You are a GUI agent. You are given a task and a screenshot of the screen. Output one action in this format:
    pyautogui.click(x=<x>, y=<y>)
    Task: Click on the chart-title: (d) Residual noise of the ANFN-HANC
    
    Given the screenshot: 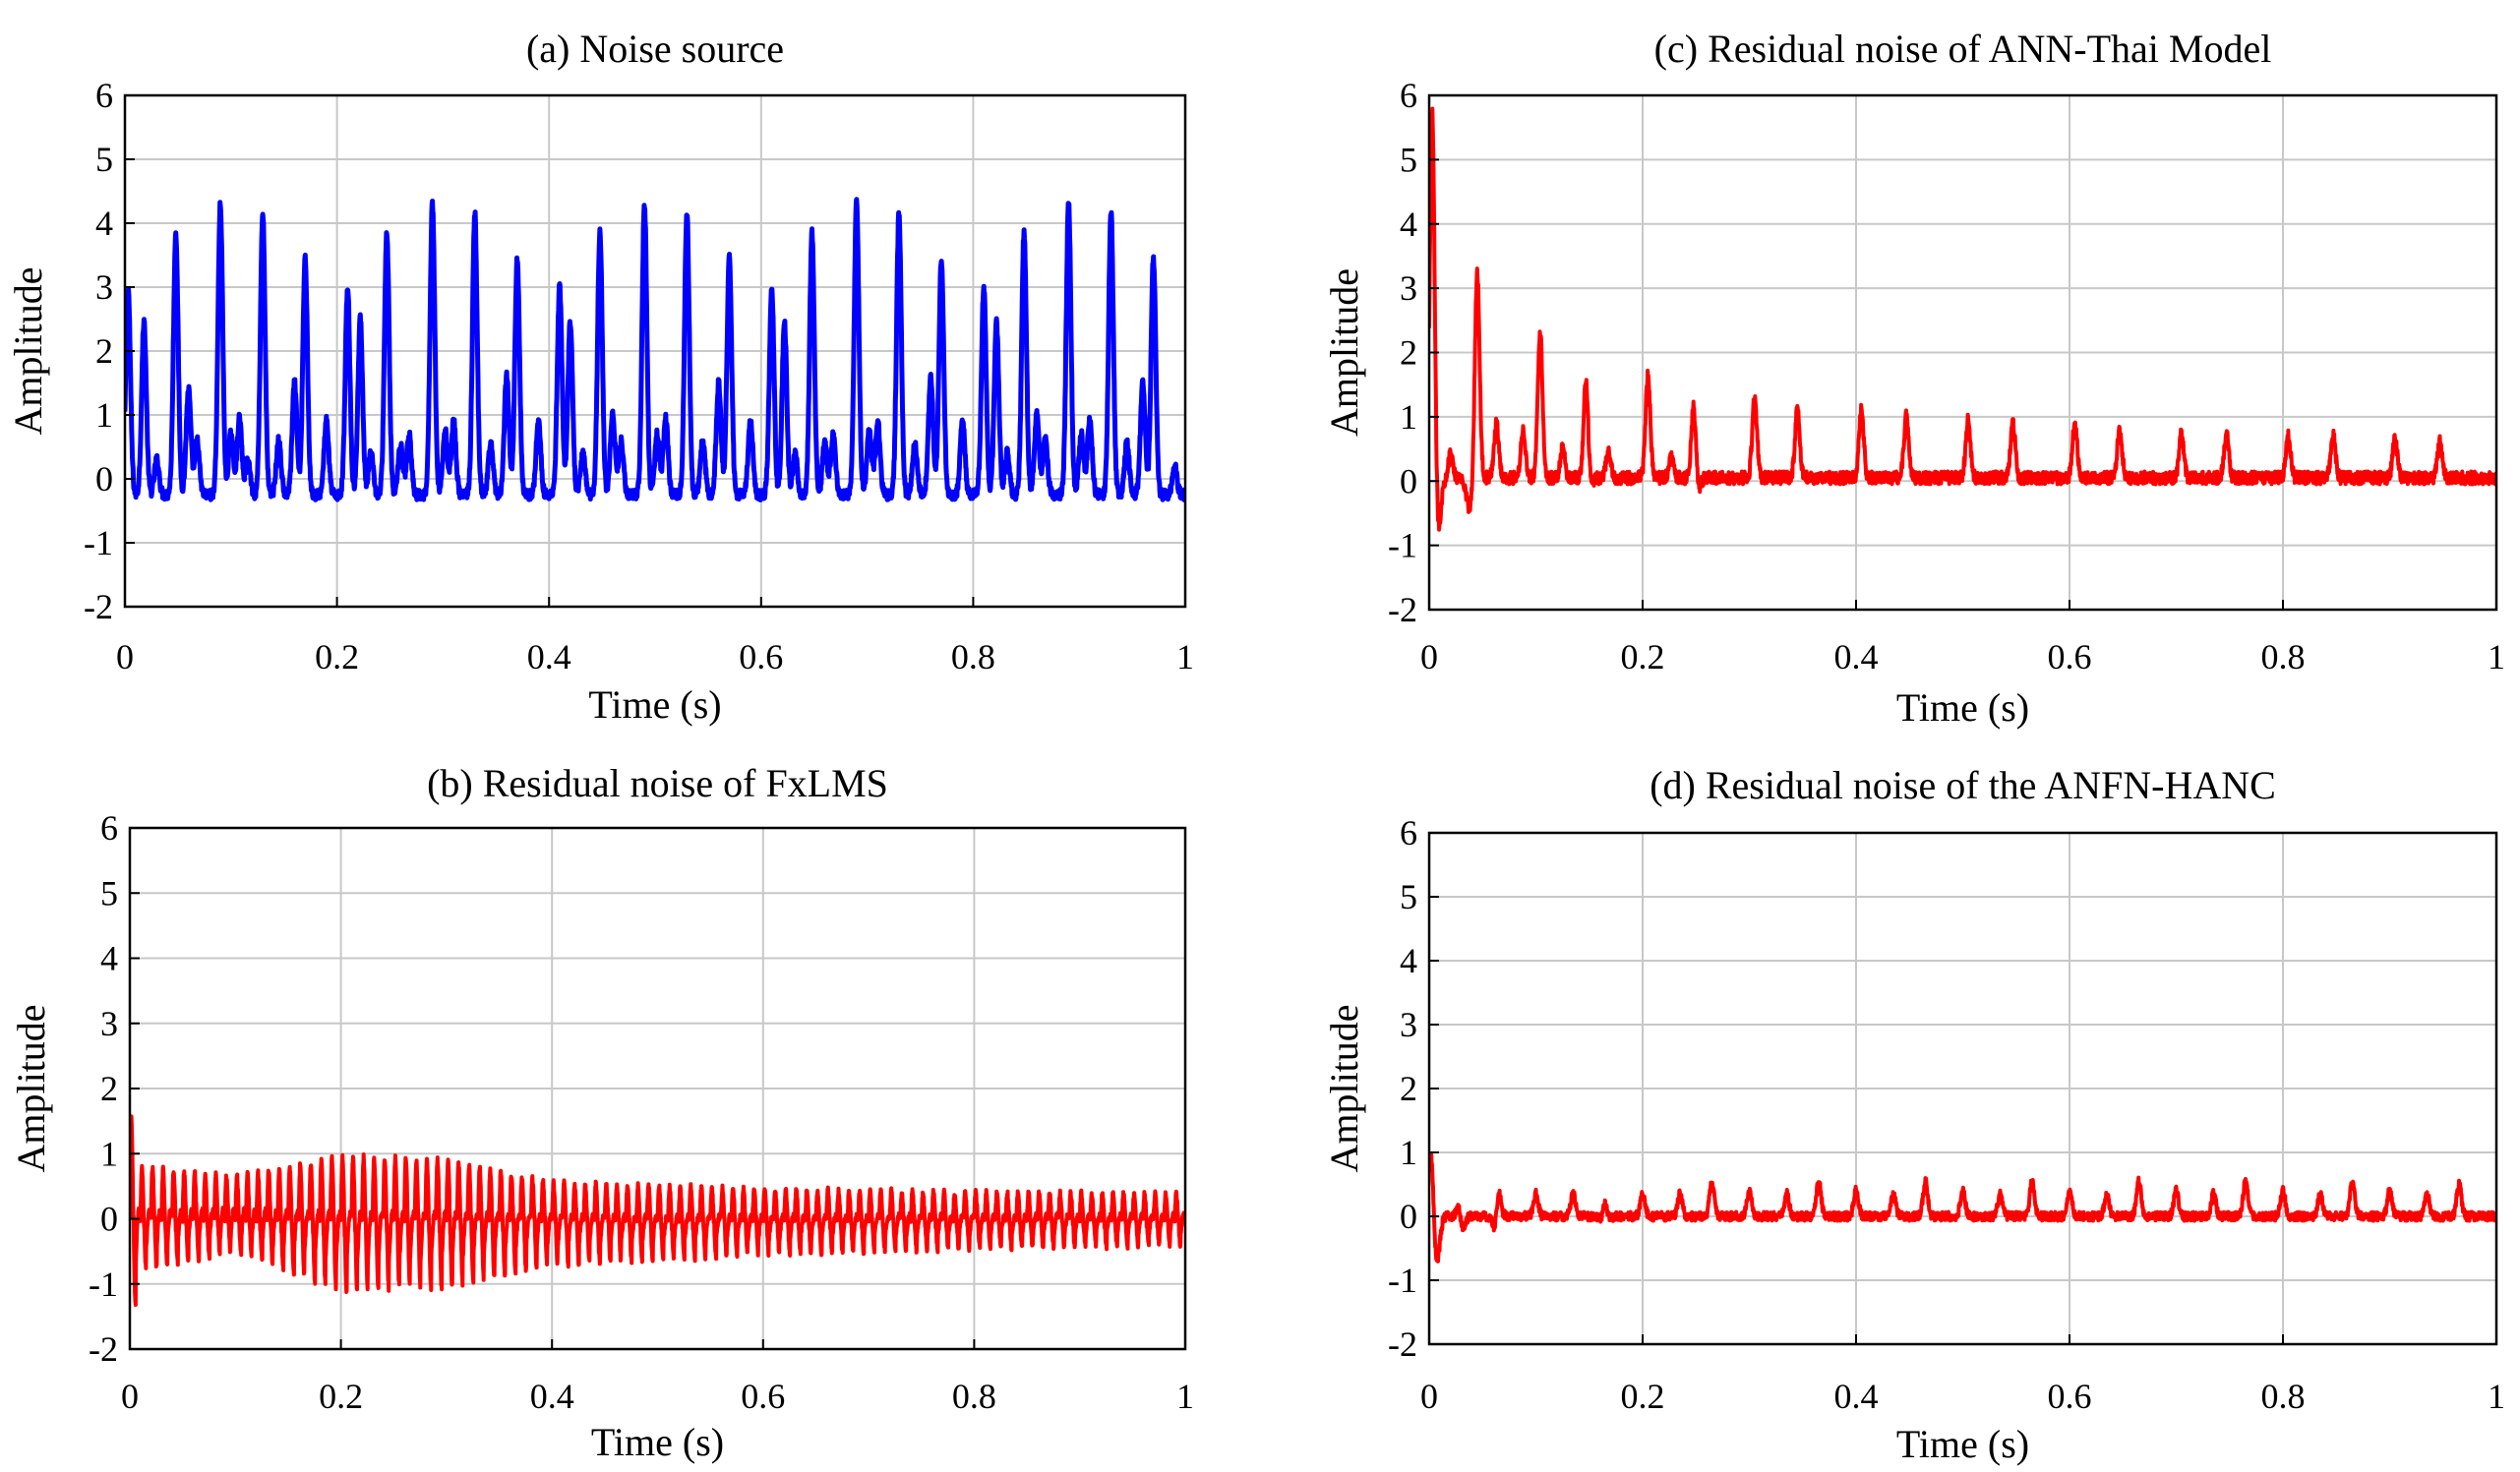 What is the action you would take?
    pyautogui.click(x=1963, y=785)
    